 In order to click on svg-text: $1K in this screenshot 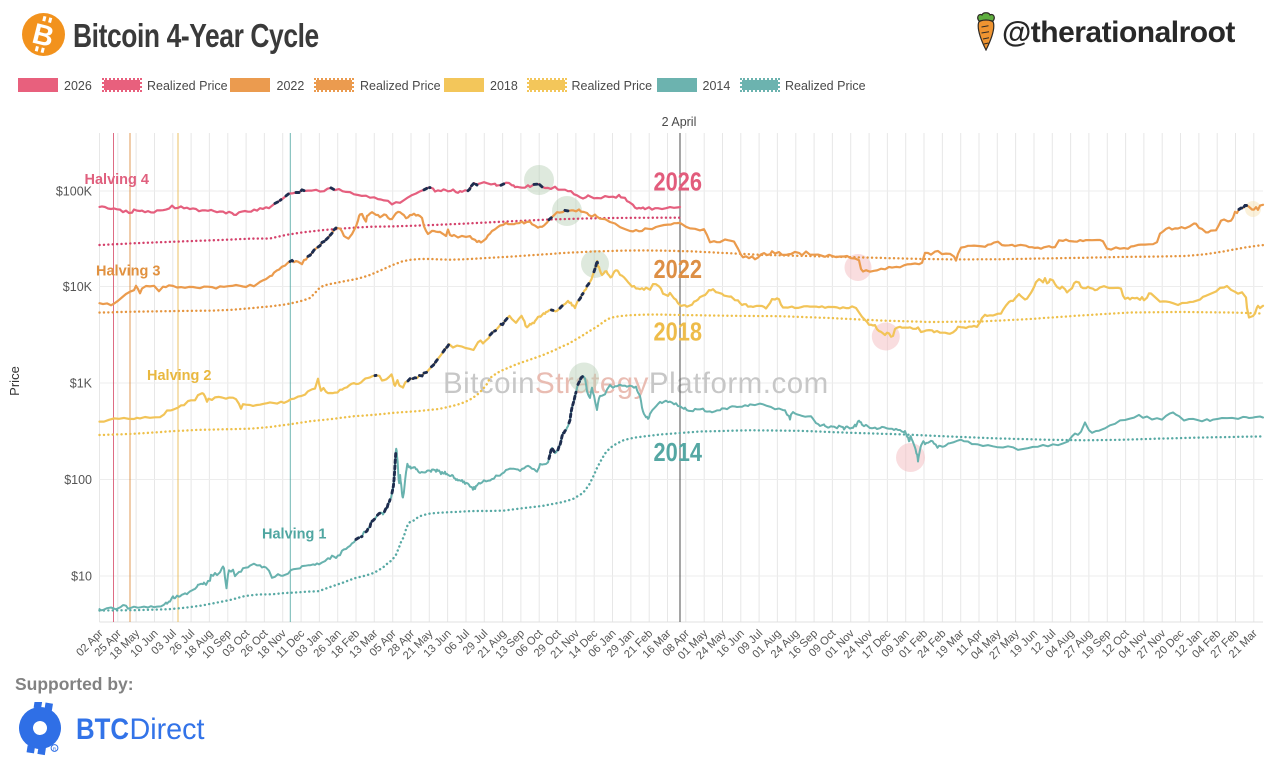, I will do `click(81, 384)`.